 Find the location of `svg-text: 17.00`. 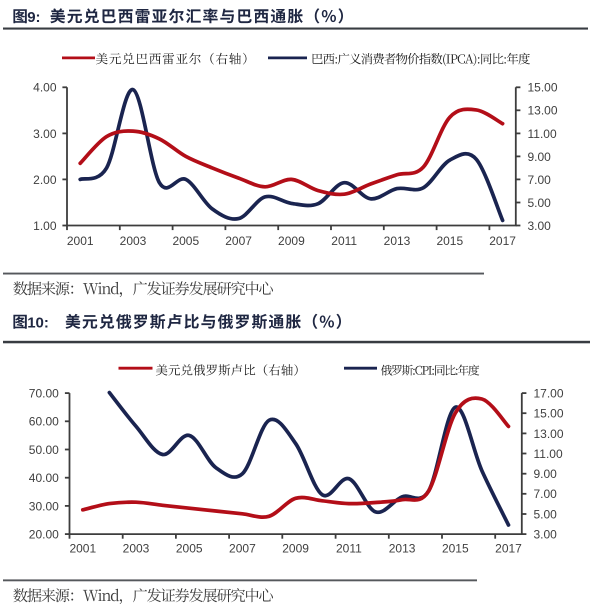

svg-text: 17.00 is located at coordinates (549, 394).